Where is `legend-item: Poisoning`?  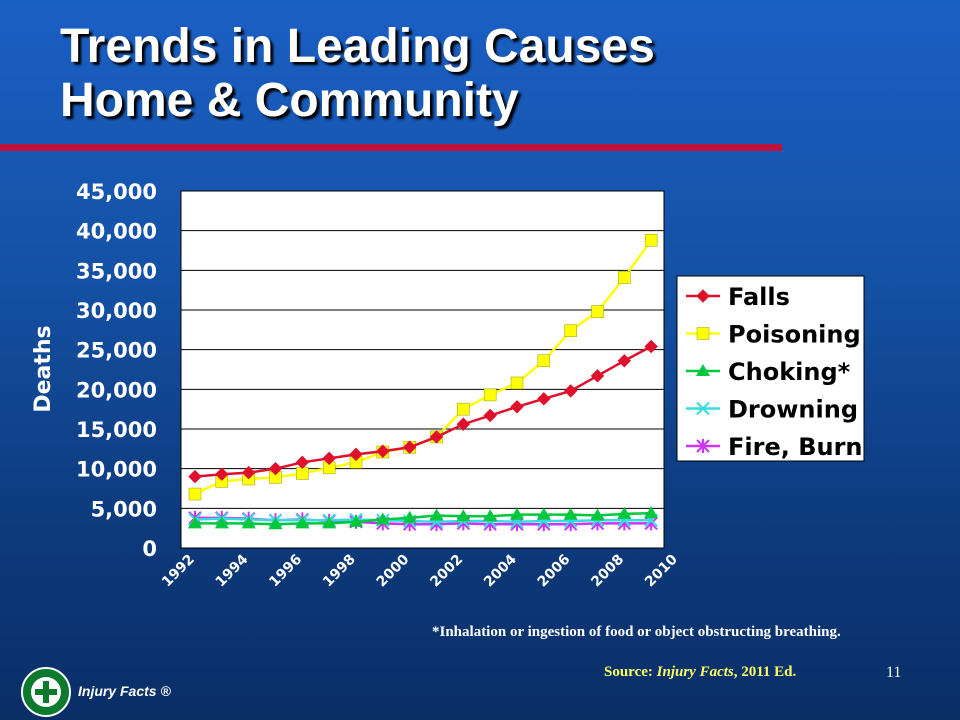 legend-item: Poisoning is located at coordinates (773, 335).